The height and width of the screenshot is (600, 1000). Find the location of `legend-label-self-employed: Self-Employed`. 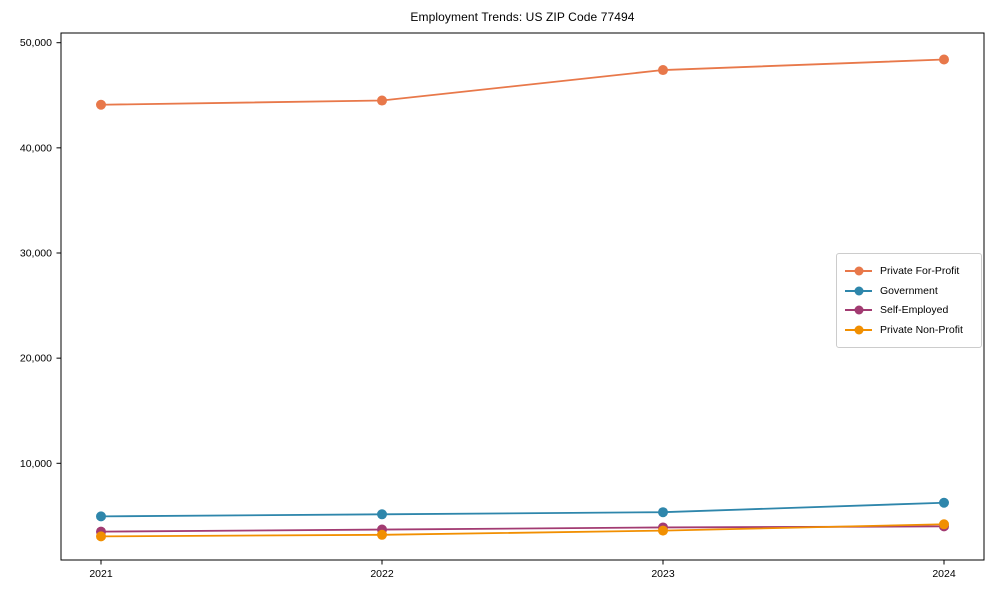

legend-label-self-employed: Self-Employed is located at coordinates (914, 310).